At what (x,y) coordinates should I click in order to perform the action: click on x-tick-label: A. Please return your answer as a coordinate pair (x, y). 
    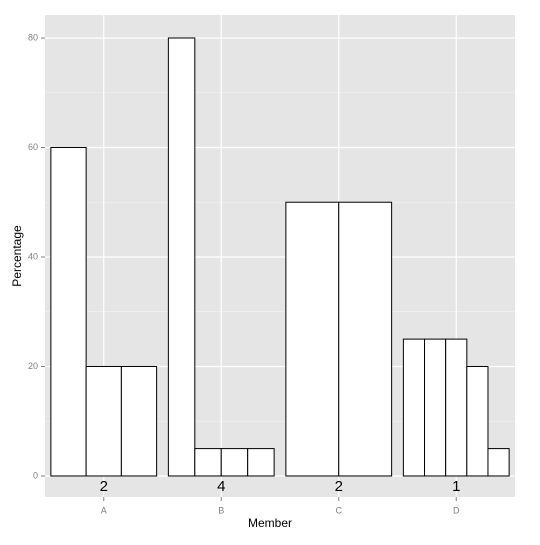
    Looking at the image, I should click on (104, 510).